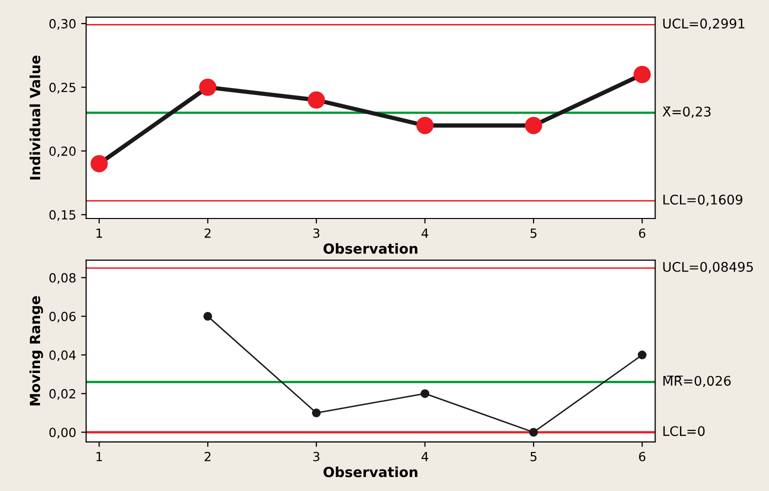 This screenshot has width=769, height=491. Describe the element at coordinates (62, 24) in the screenshot. I see `y-tick-label: 0,30` at that location.